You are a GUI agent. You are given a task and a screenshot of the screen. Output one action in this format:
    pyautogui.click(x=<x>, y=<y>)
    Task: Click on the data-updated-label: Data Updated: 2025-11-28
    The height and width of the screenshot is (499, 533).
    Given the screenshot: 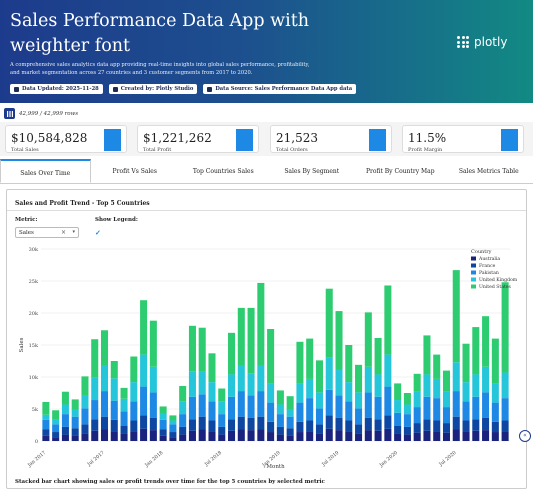 What is the action you would take?
    pyautogui.click(x=60, y=89)
    